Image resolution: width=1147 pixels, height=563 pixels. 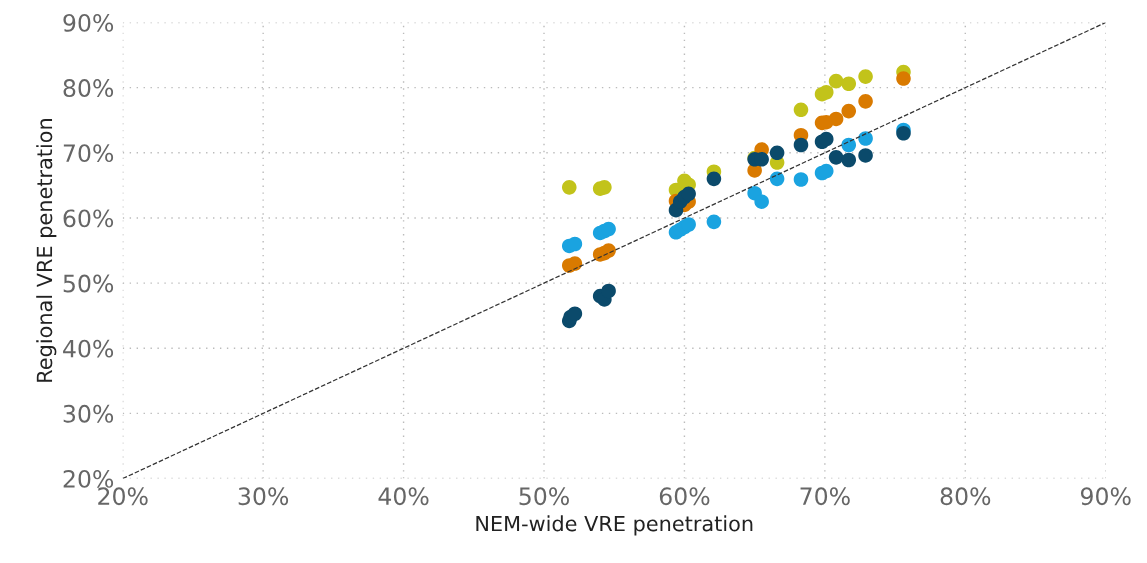 I want to click on y-tick-label: 30%, so click(x=88, y=413).